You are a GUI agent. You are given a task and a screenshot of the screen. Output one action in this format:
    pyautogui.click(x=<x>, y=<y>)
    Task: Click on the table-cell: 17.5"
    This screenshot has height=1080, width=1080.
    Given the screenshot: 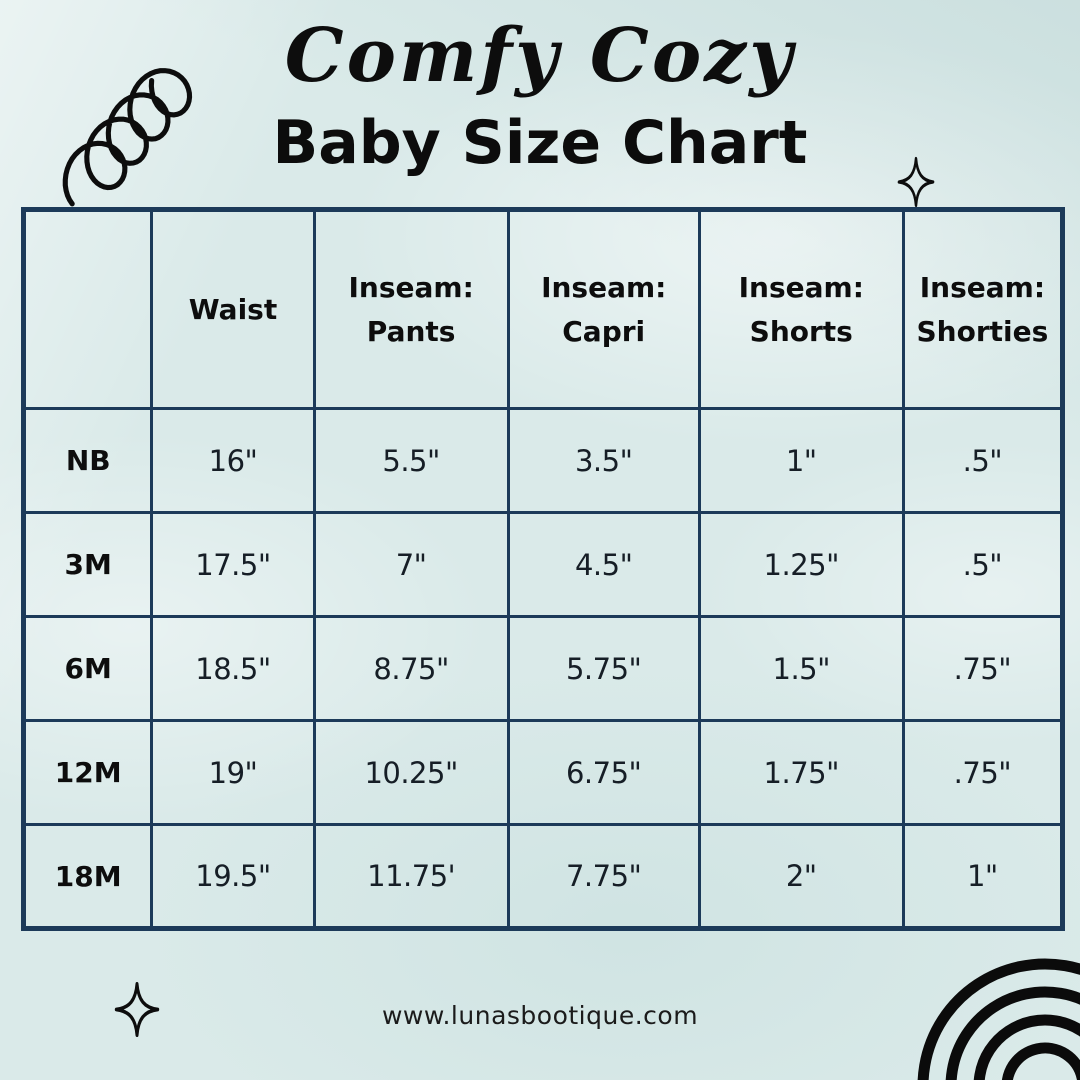 What is the action you would take?
    pyautogui.click(x=233, y=564)
    